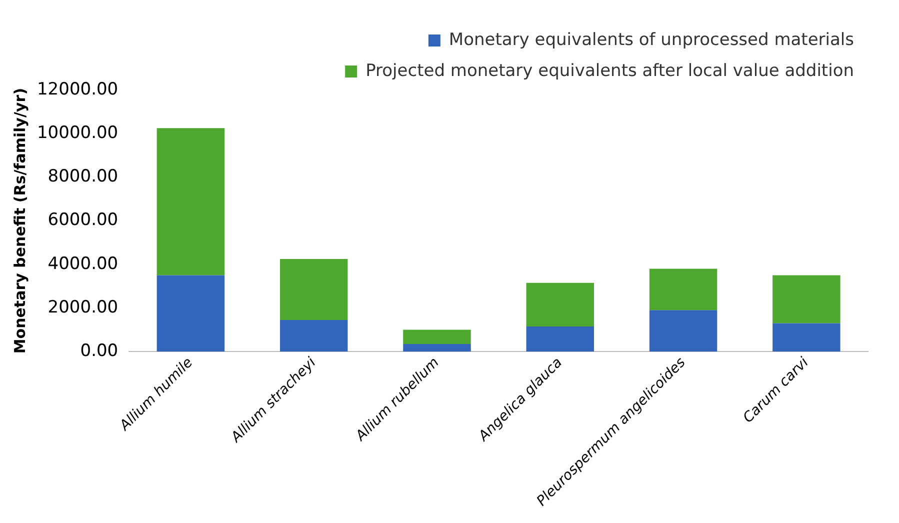 The image size is (899, 523). Describe the element at coordinates (610, 70) in the screenshot. I see `legend-label: Projected monetary equivalents after local value addition` at that location.